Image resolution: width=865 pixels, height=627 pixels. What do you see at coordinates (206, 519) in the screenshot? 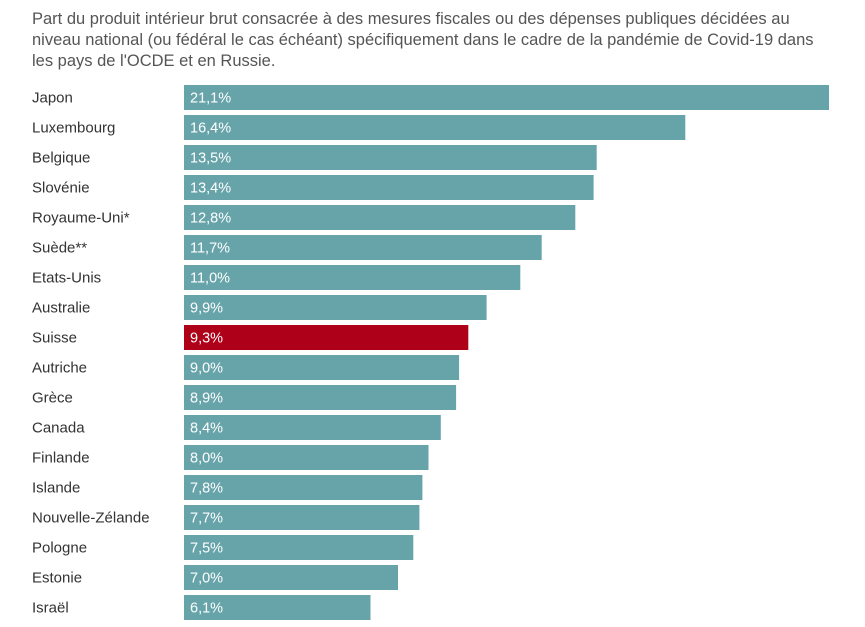
I see `value-label: 7,7%` at bounding box center [206, 519].